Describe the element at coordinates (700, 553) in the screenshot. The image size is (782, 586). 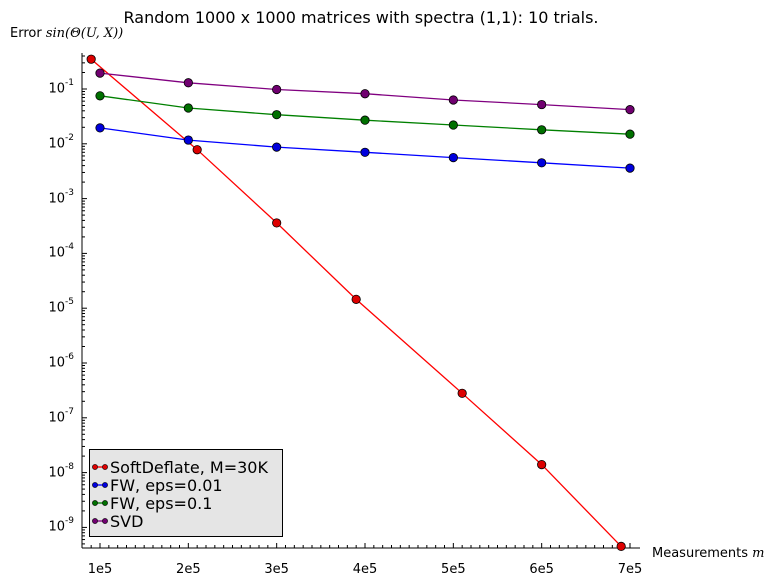
I see `x-axis-label-text: Measurements` at that location.